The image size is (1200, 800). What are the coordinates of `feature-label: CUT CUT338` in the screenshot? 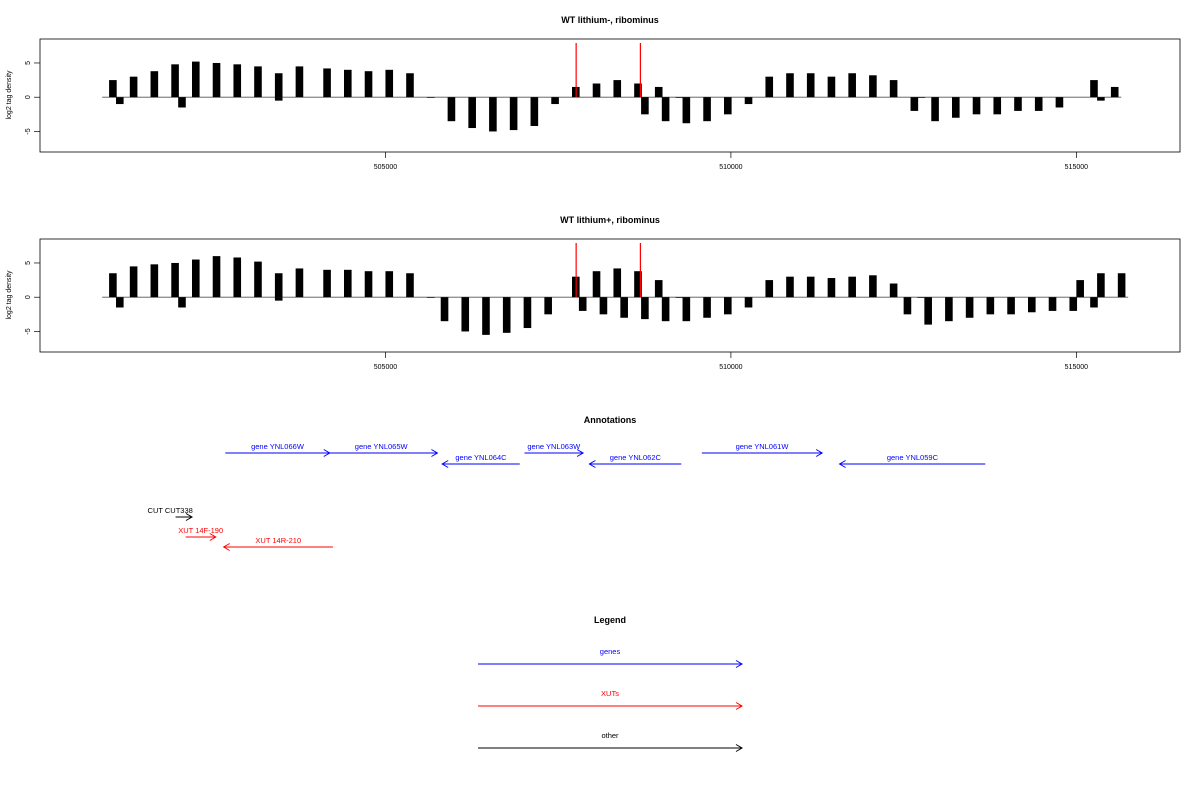 It's located at (170, 510).